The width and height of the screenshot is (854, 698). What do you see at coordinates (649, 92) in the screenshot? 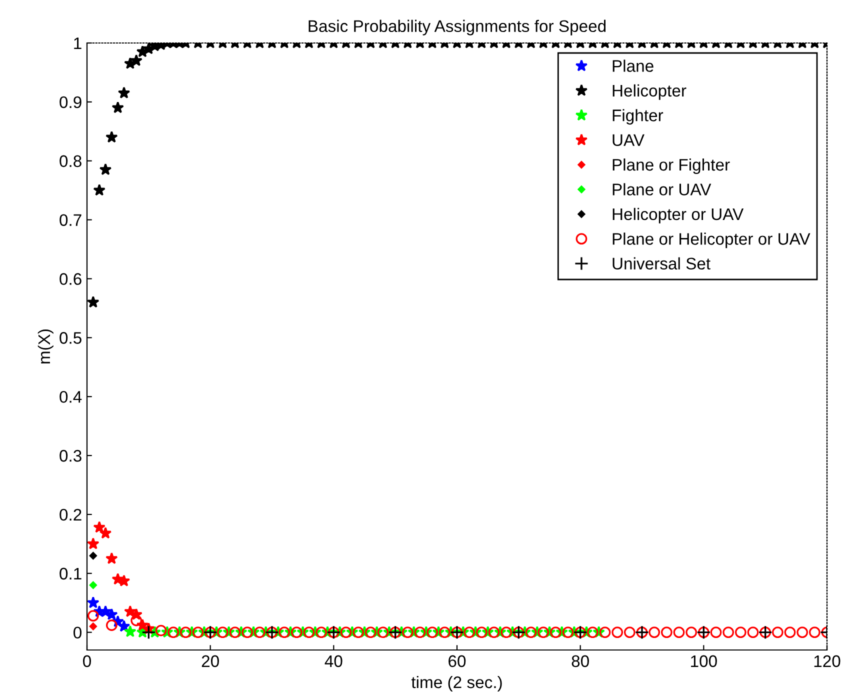
I see `legend-label: Helicopter` at bounding box center [649, 92].